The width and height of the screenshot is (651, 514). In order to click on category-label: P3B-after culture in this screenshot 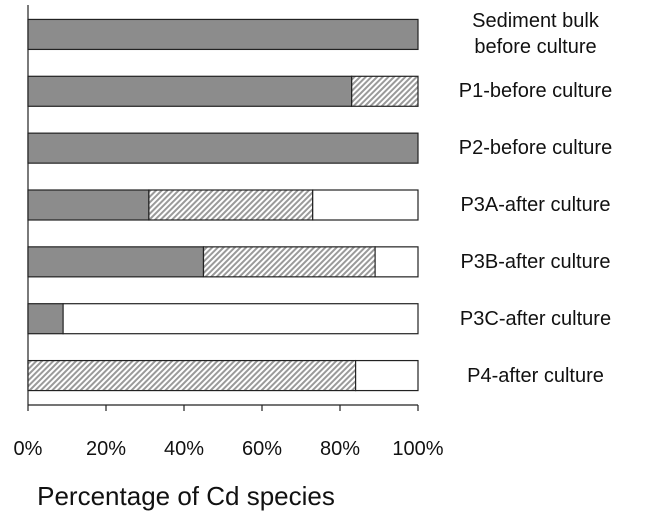, I will do `click(535, 261)`.